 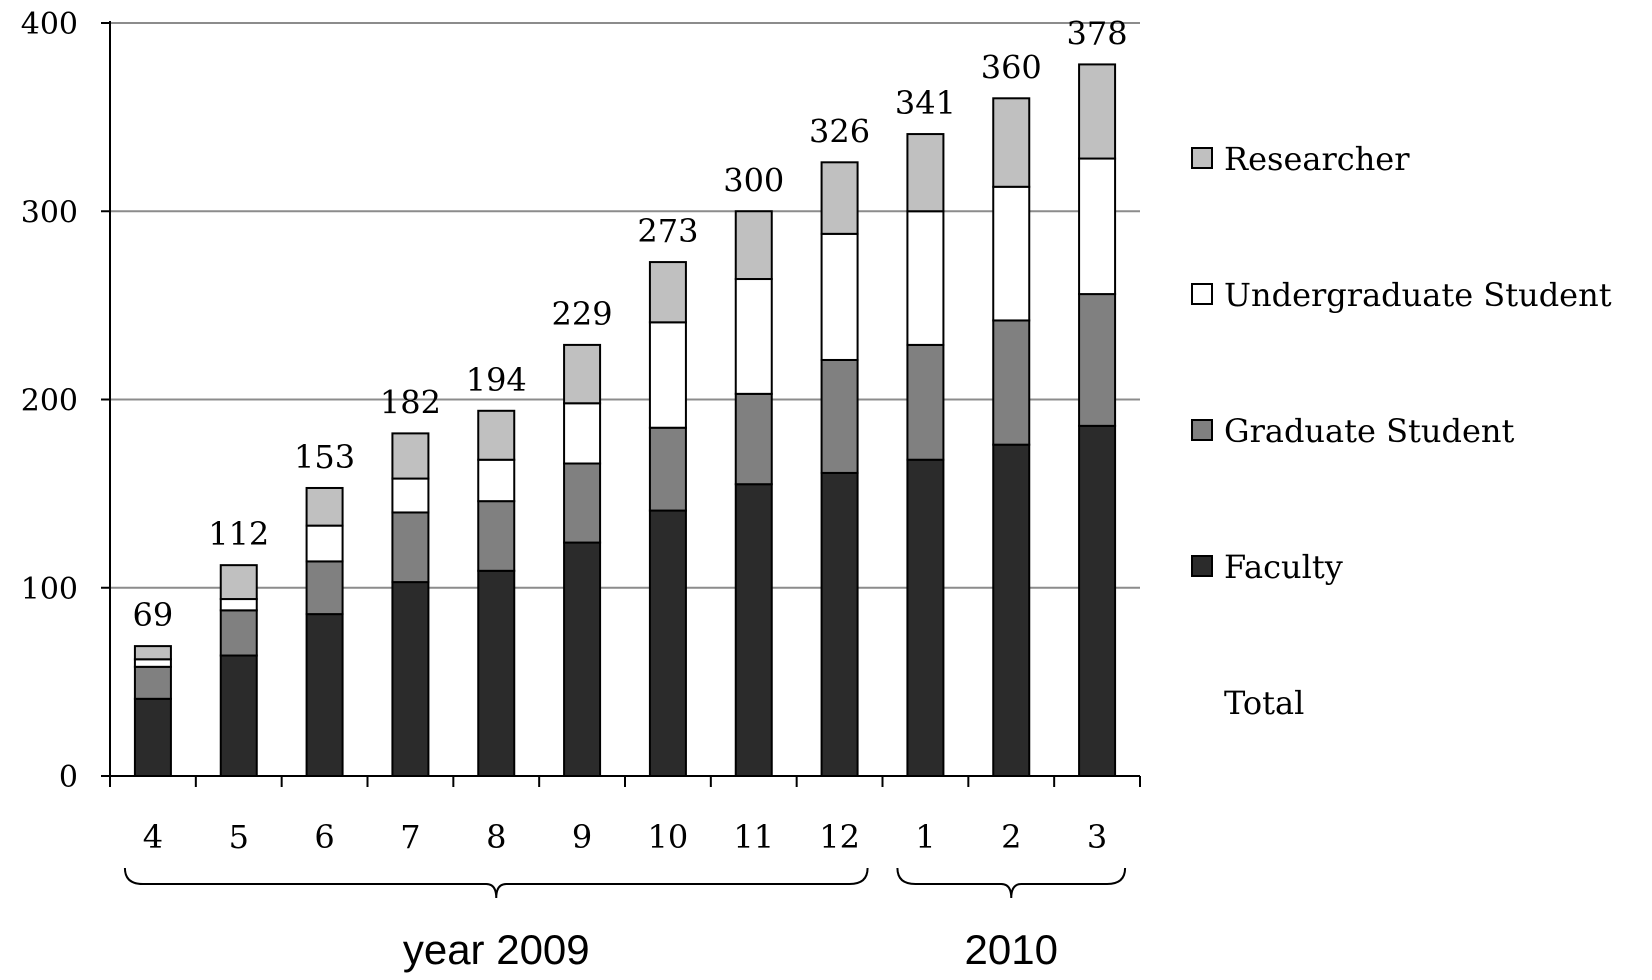 I want to click on data-label-total: 194, so click(x=496, y=380).